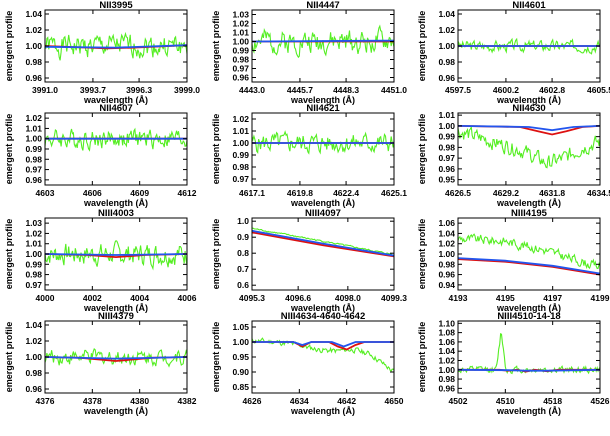 Image resolution: width=610 pixels, height=436 pixels. I want to click on chart-title: NIII4379, so click(116, 316).